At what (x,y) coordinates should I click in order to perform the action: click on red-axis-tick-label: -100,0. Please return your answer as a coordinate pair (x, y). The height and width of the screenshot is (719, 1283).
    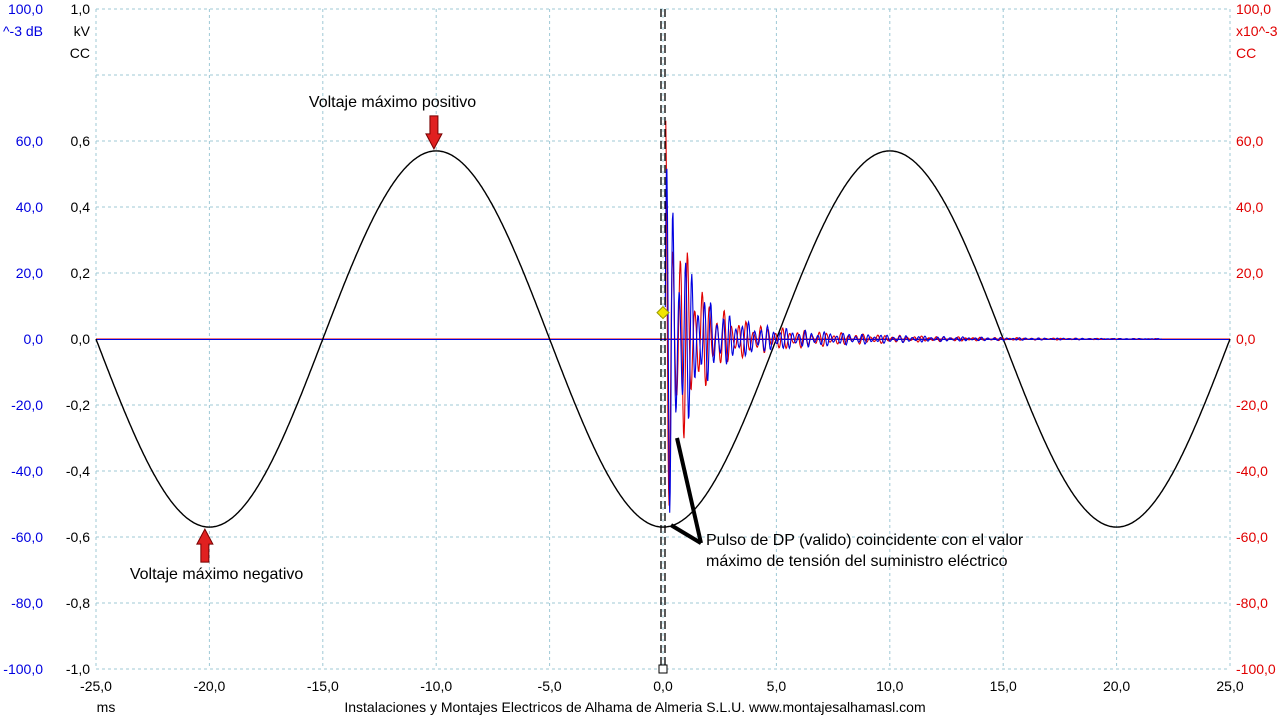
    Looking at the image, I should click on (1256, 669).